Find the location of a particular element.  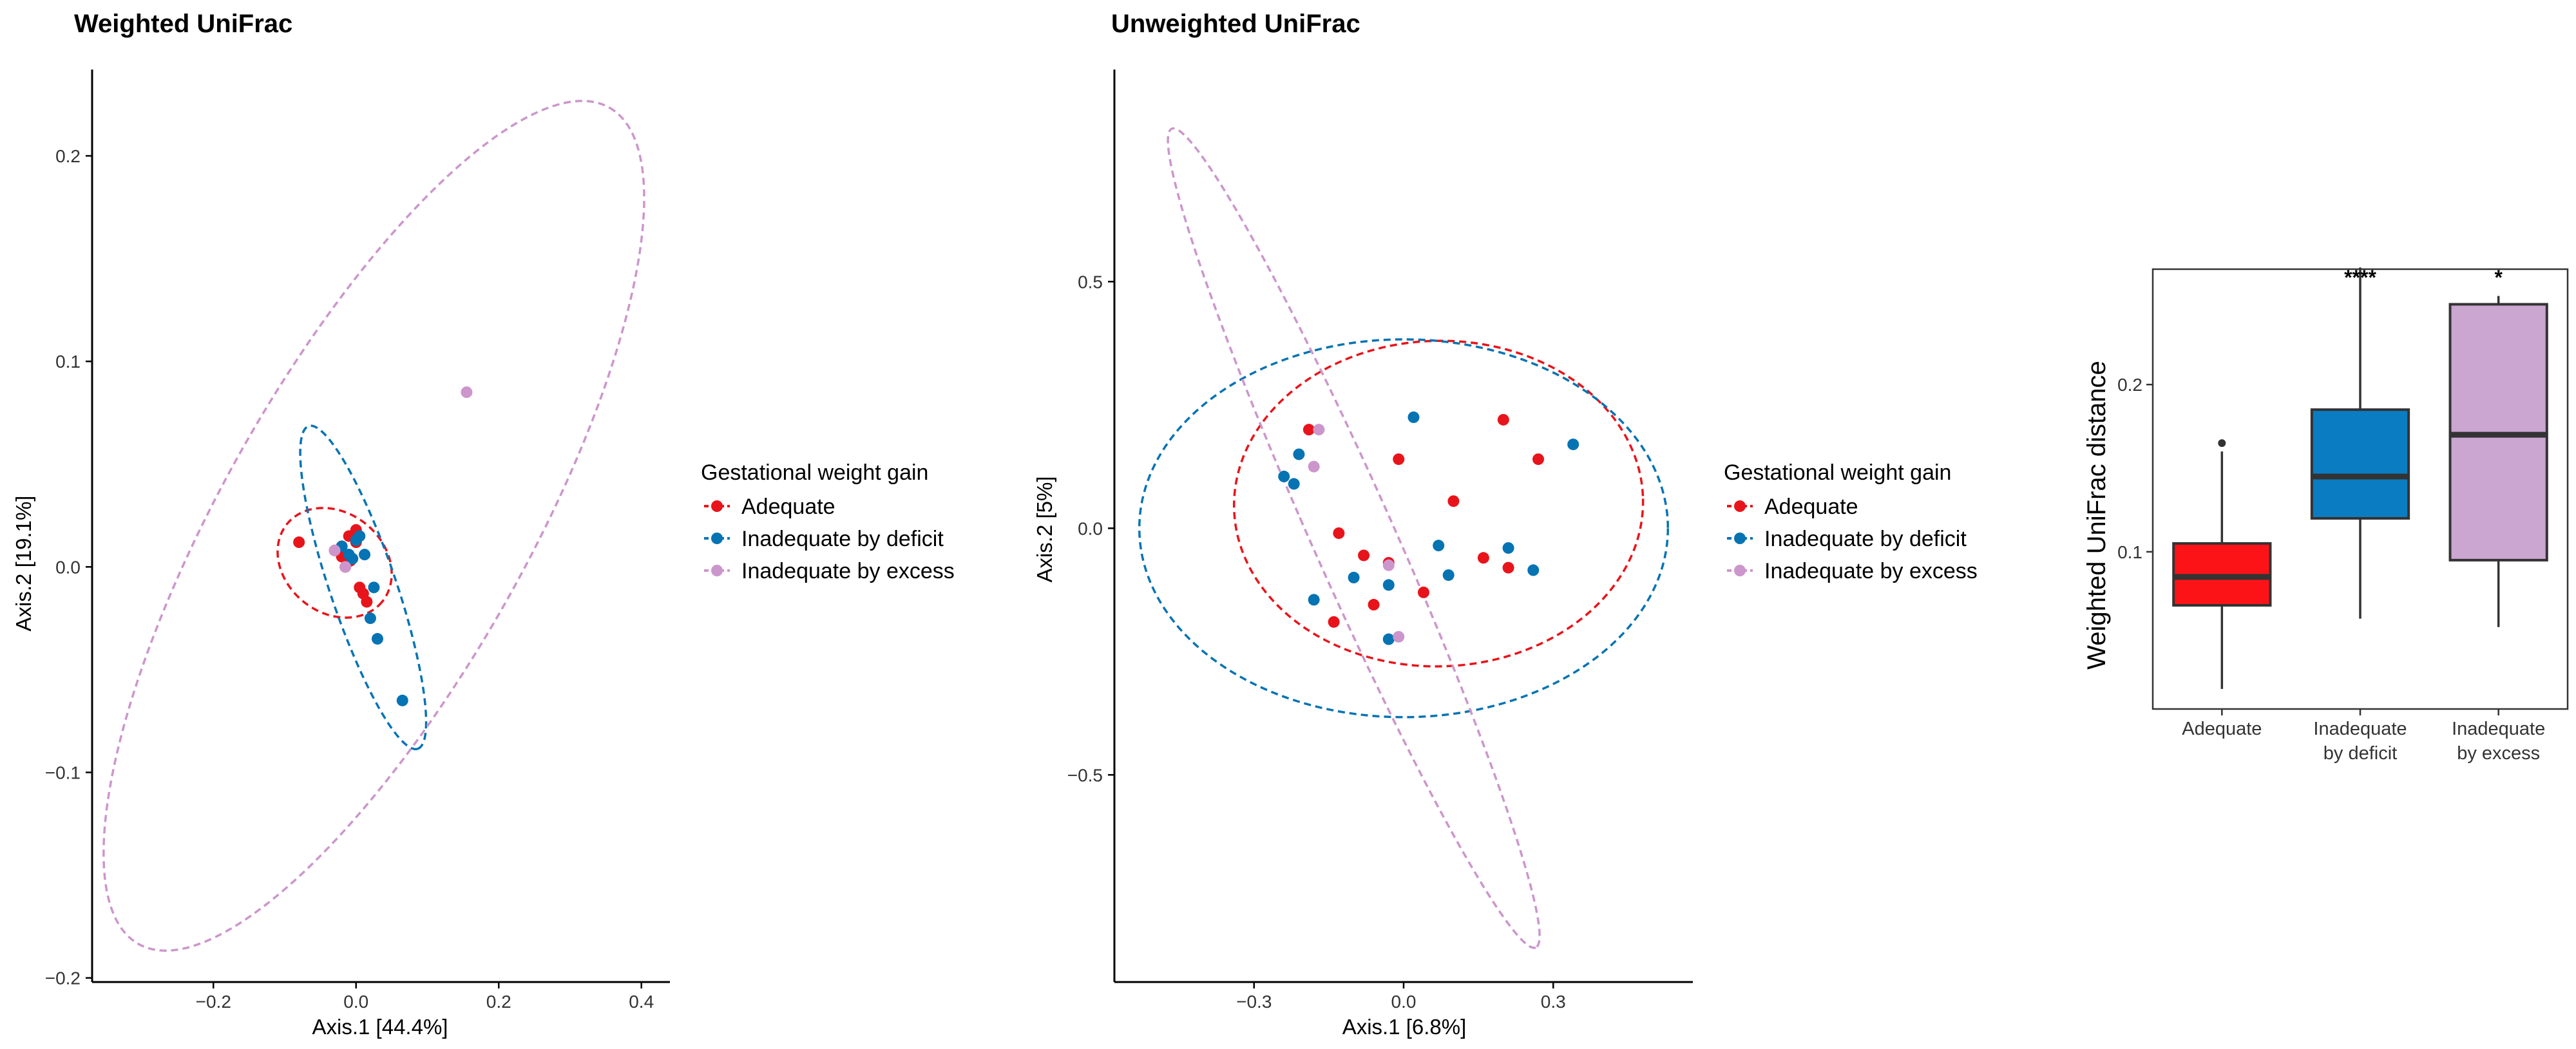

significance-marker: **** is located at coordinates (2360, 278).